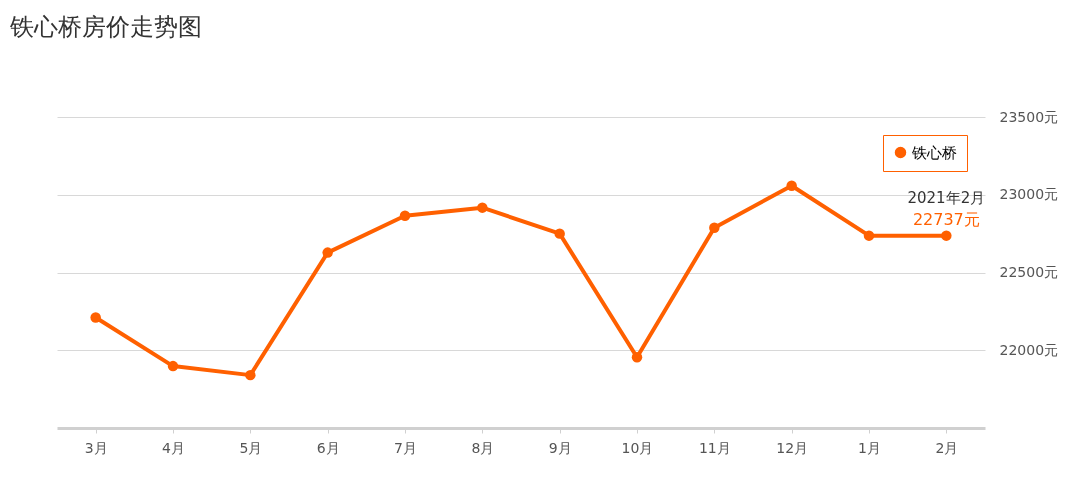 The height and width of the screenshot is (478, 1080). I want to click on y-tick-label: 23000元, so click(1029, 194).